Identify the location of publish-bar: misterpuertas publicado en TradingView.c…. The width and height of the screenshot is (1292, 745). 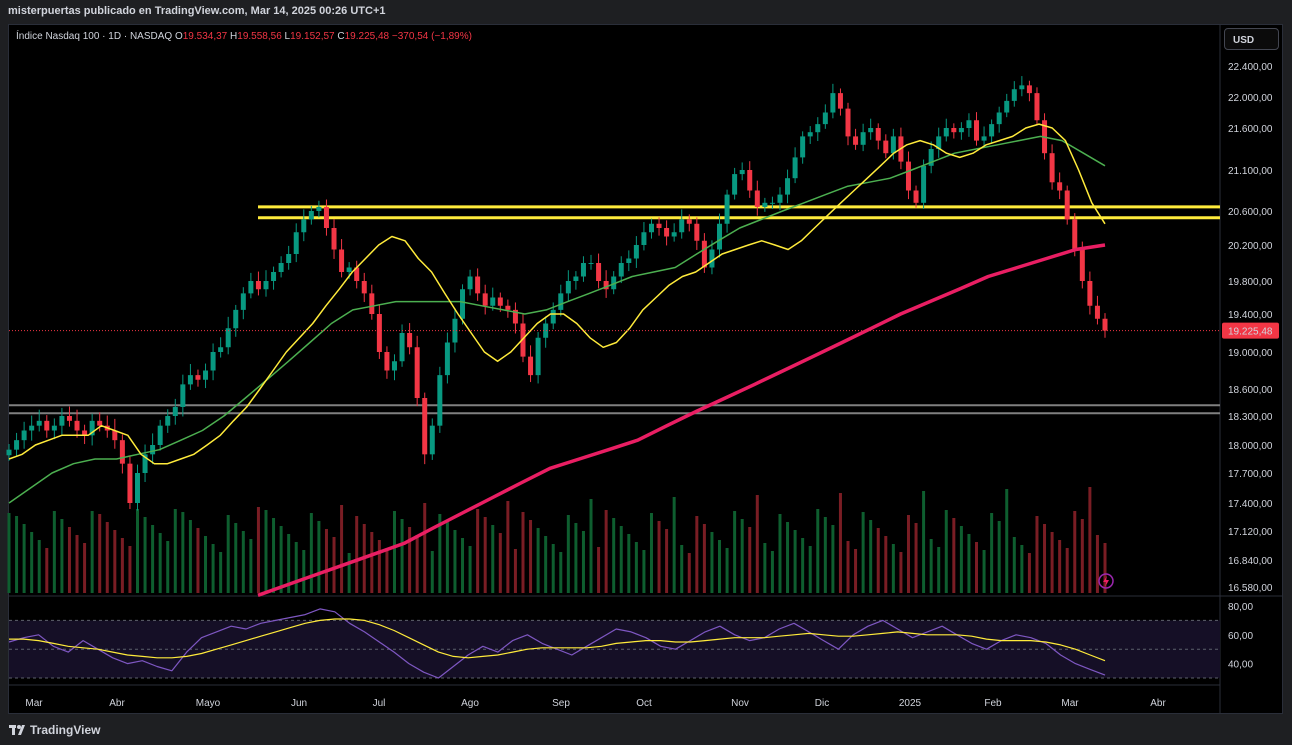
(646, 12).